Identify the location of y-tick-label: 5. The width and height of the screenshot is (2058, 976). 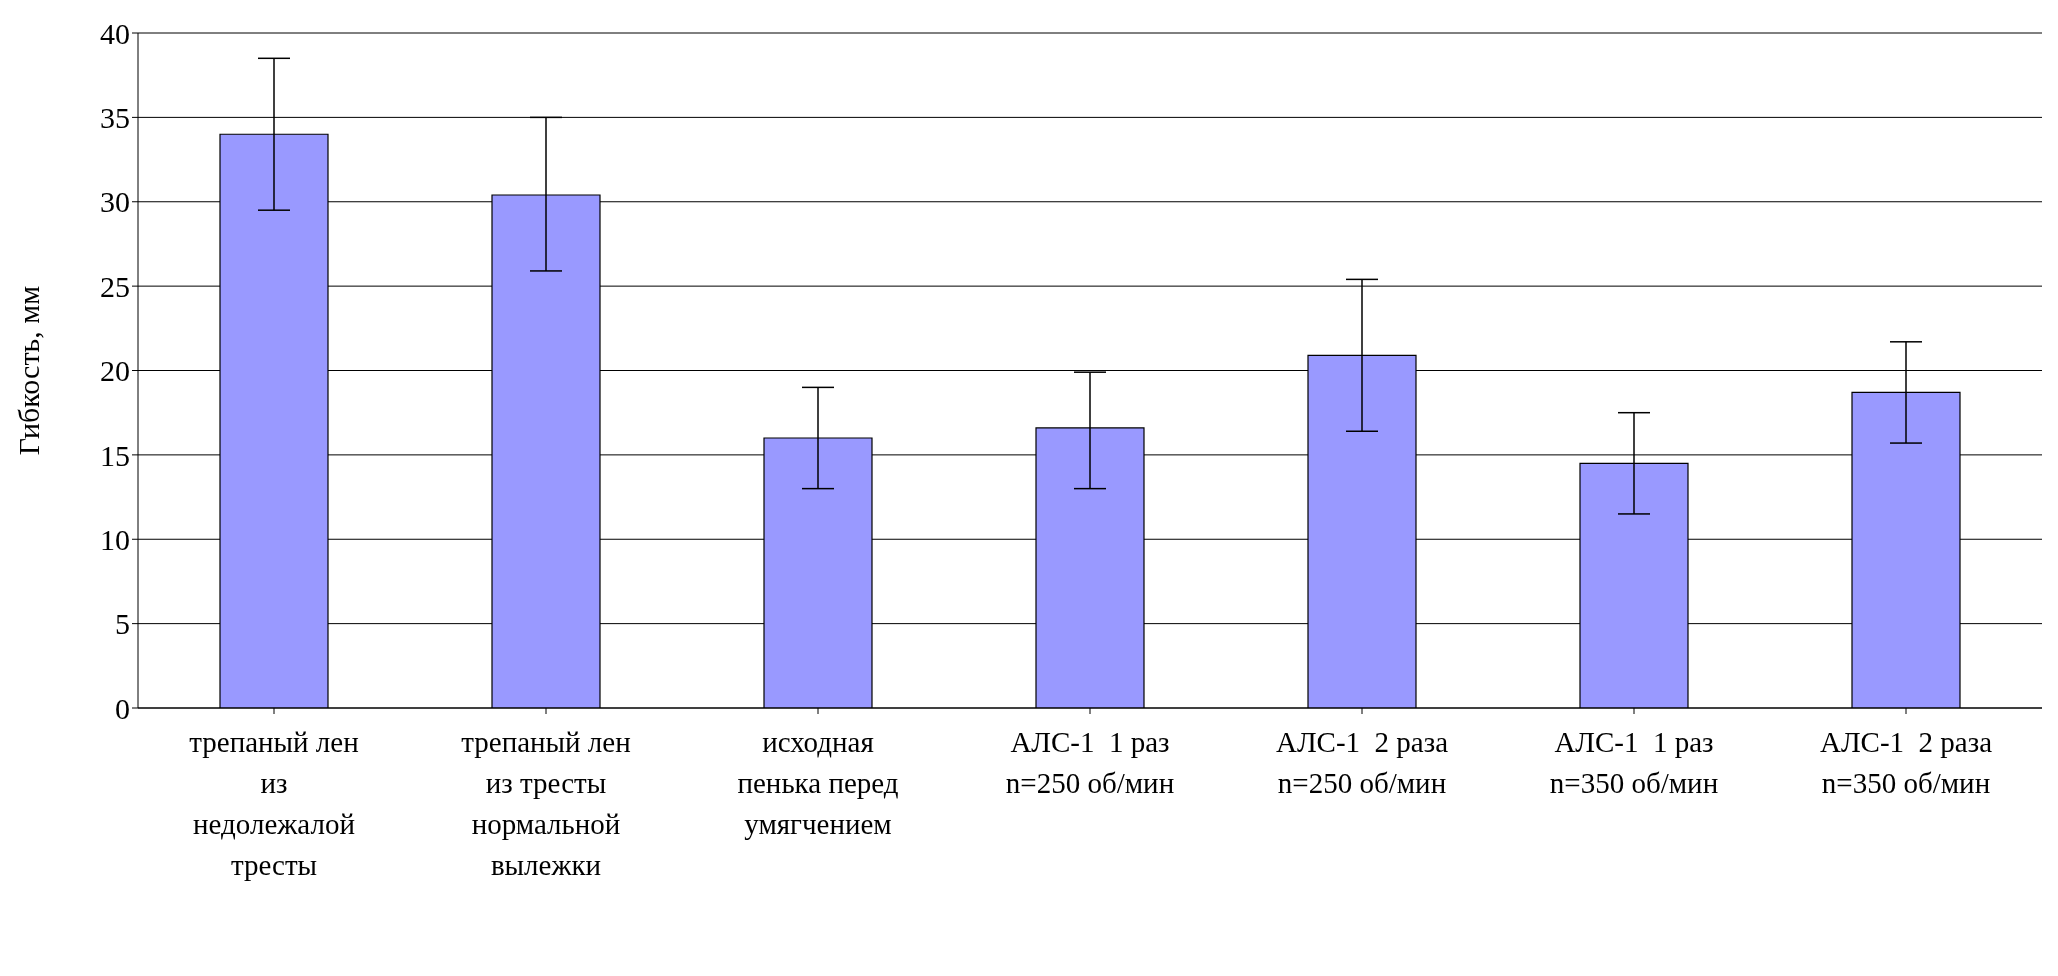
(122, 624).